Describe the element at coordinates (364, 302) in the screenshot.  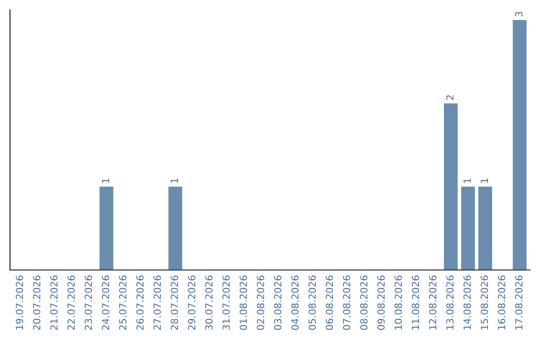
I see `x-tick-label: 08.08.2026` at that location.